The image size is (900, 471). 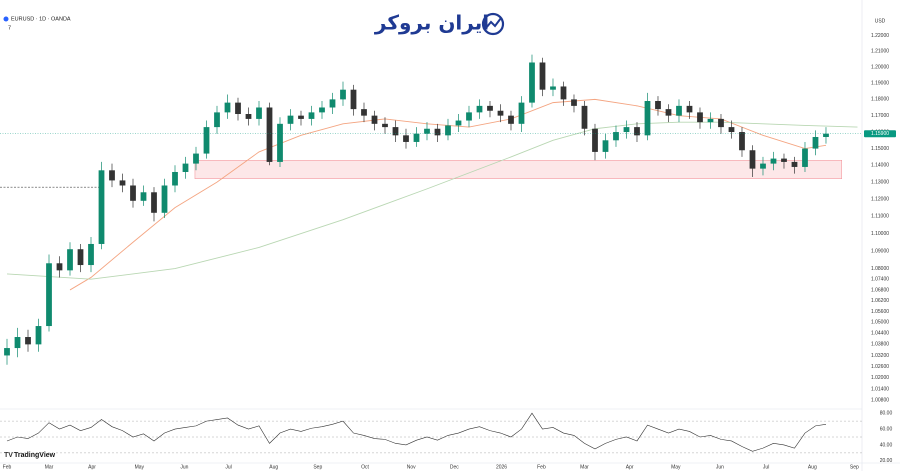 What do you see at coordinates (880, 36) in the screenshot?
I see `y-tick-label: 1.22000` at bounding box center [880, 36].